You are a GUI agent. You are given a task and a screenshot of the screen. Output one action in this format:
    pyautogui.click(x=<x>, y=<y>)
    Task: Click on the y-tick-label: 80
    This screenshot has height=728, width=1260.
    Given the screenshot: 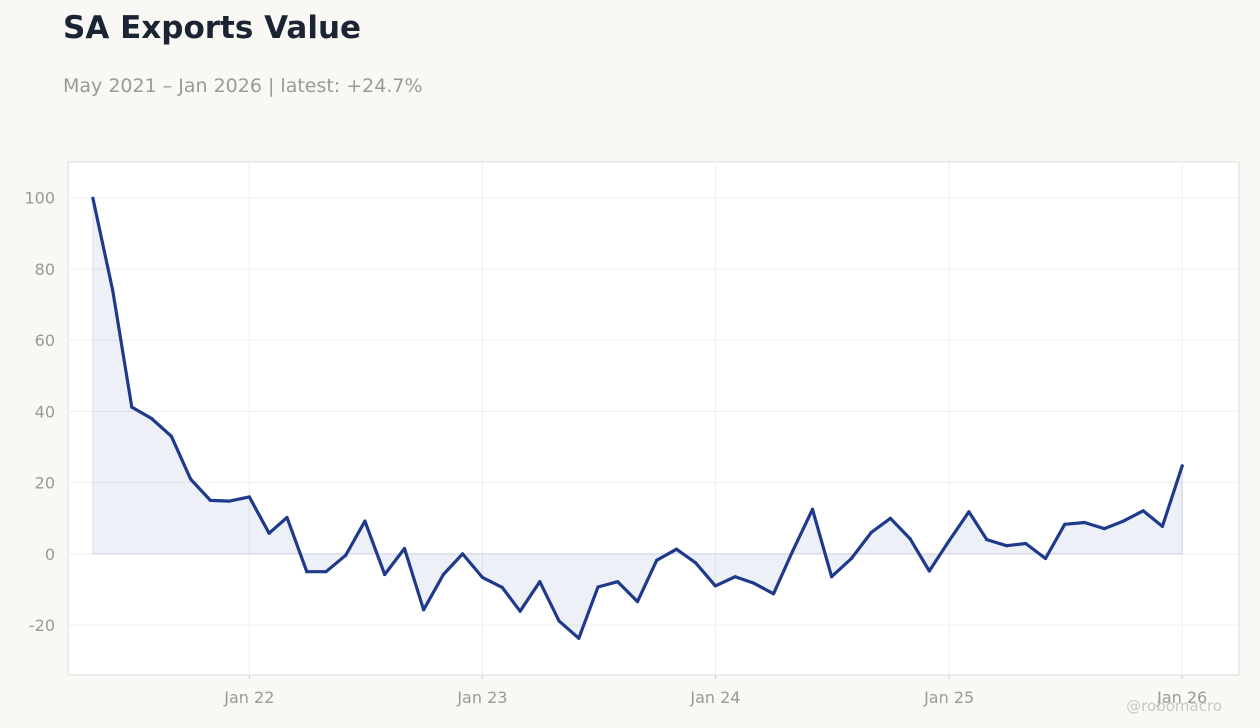 What is the action you would take?
    pyautogui.click(x=45, y=269)
    